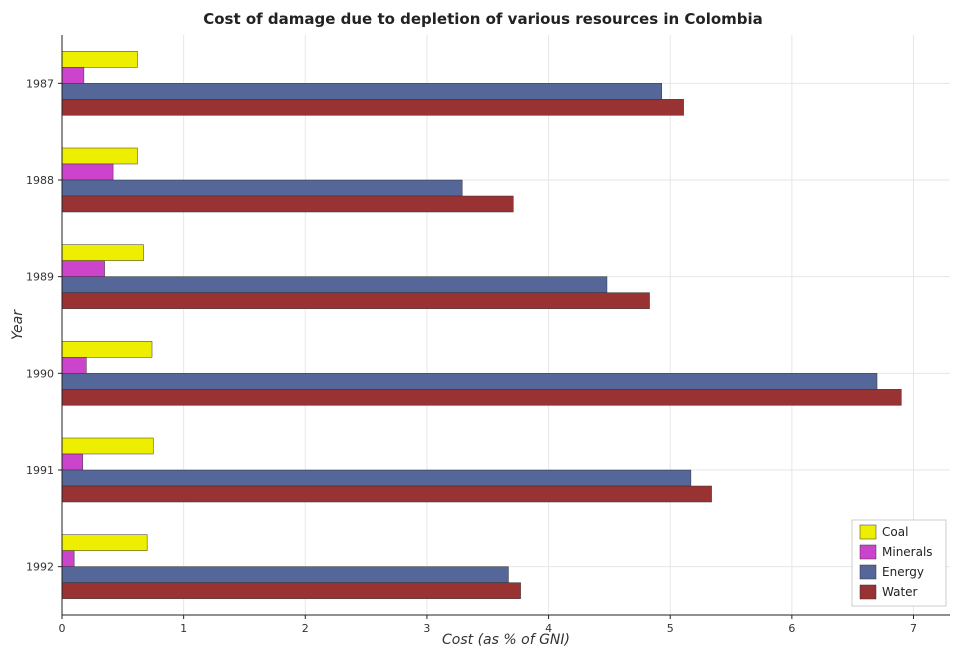 Image resolution: width=966 pixels, height=650 pixels. I want to click on legend-swatch-energy, so click(868, 572).